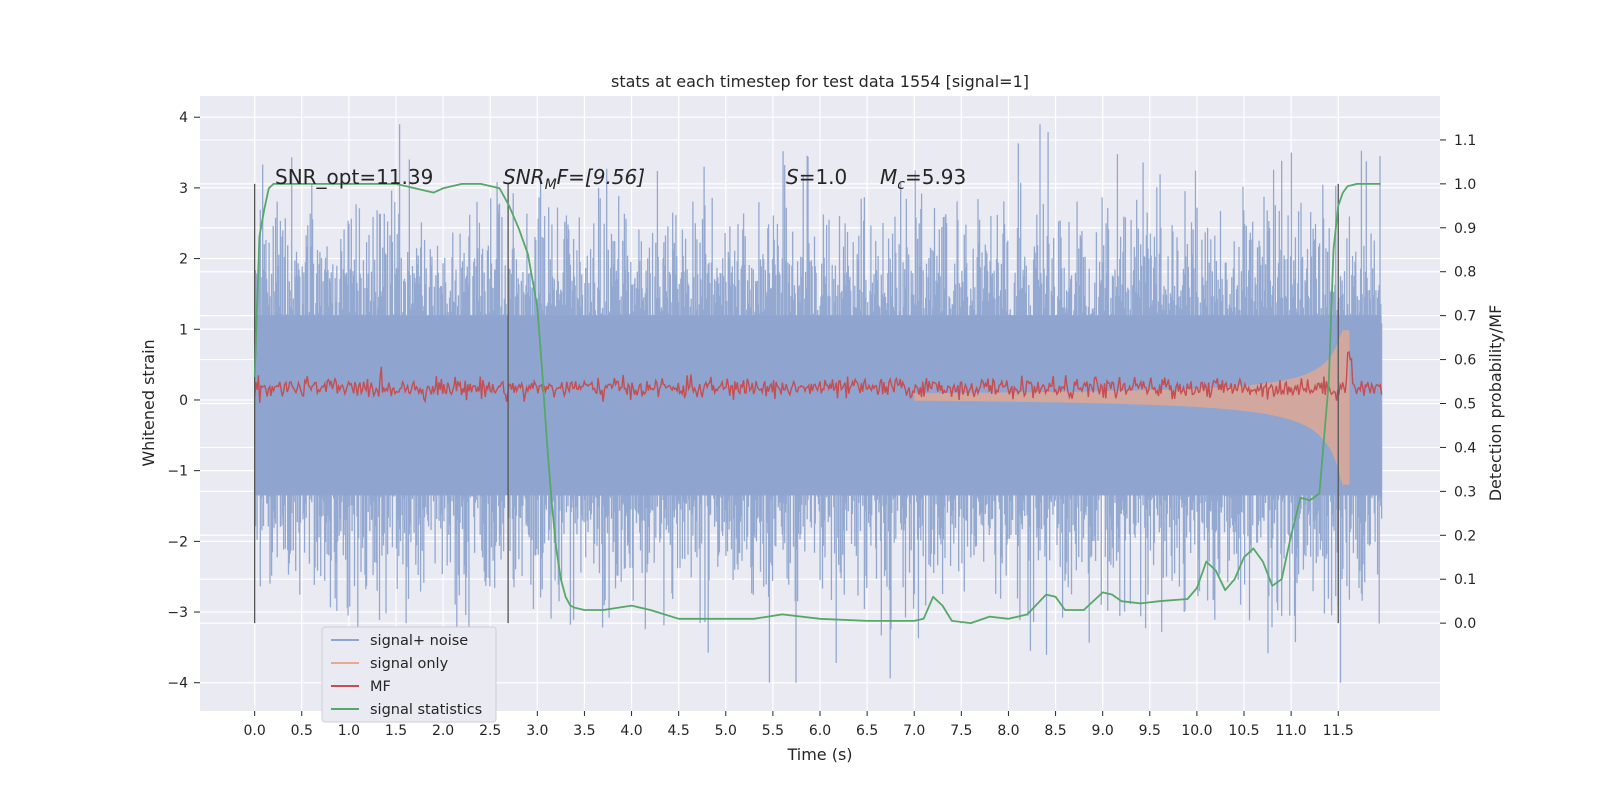 This screenshot has width=1600, height=800. Describe the element at coordinates (679, 731) in the screenshot. I see `x-tick-label: 4.5` at that location.